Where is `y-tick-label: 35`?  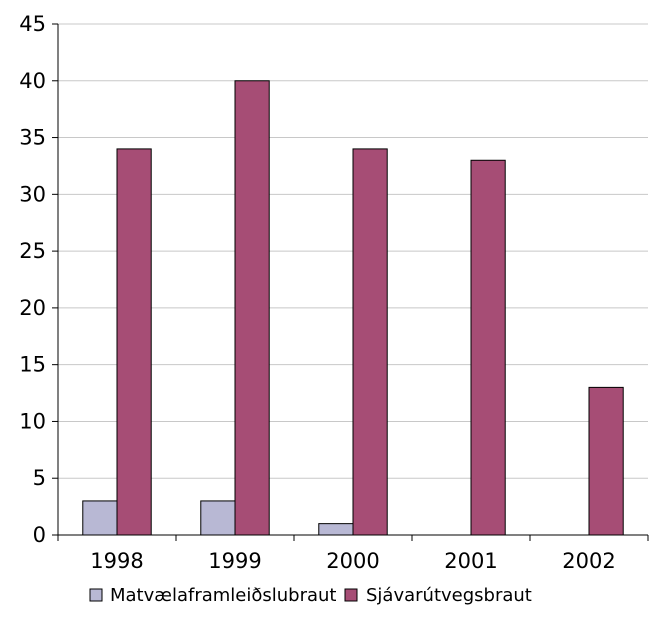 y-tick-label: 35 is located at coordinates (32, 138).